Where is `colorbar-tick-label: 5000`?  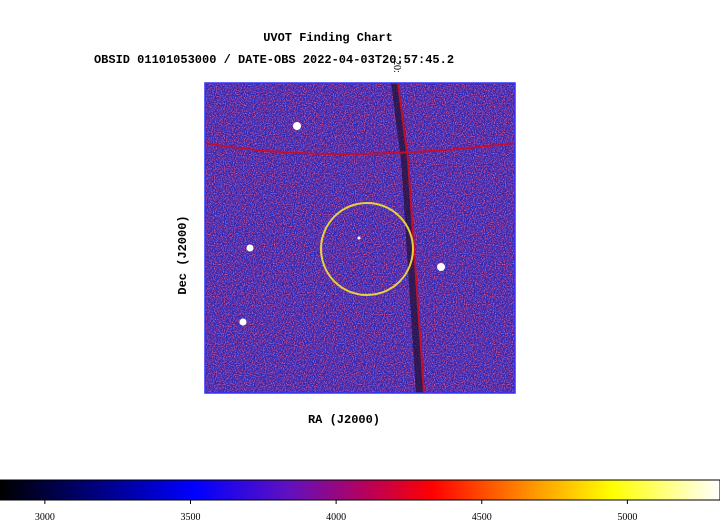
colorbar-tick-label: 5000 is located at coordinates (627, 516).